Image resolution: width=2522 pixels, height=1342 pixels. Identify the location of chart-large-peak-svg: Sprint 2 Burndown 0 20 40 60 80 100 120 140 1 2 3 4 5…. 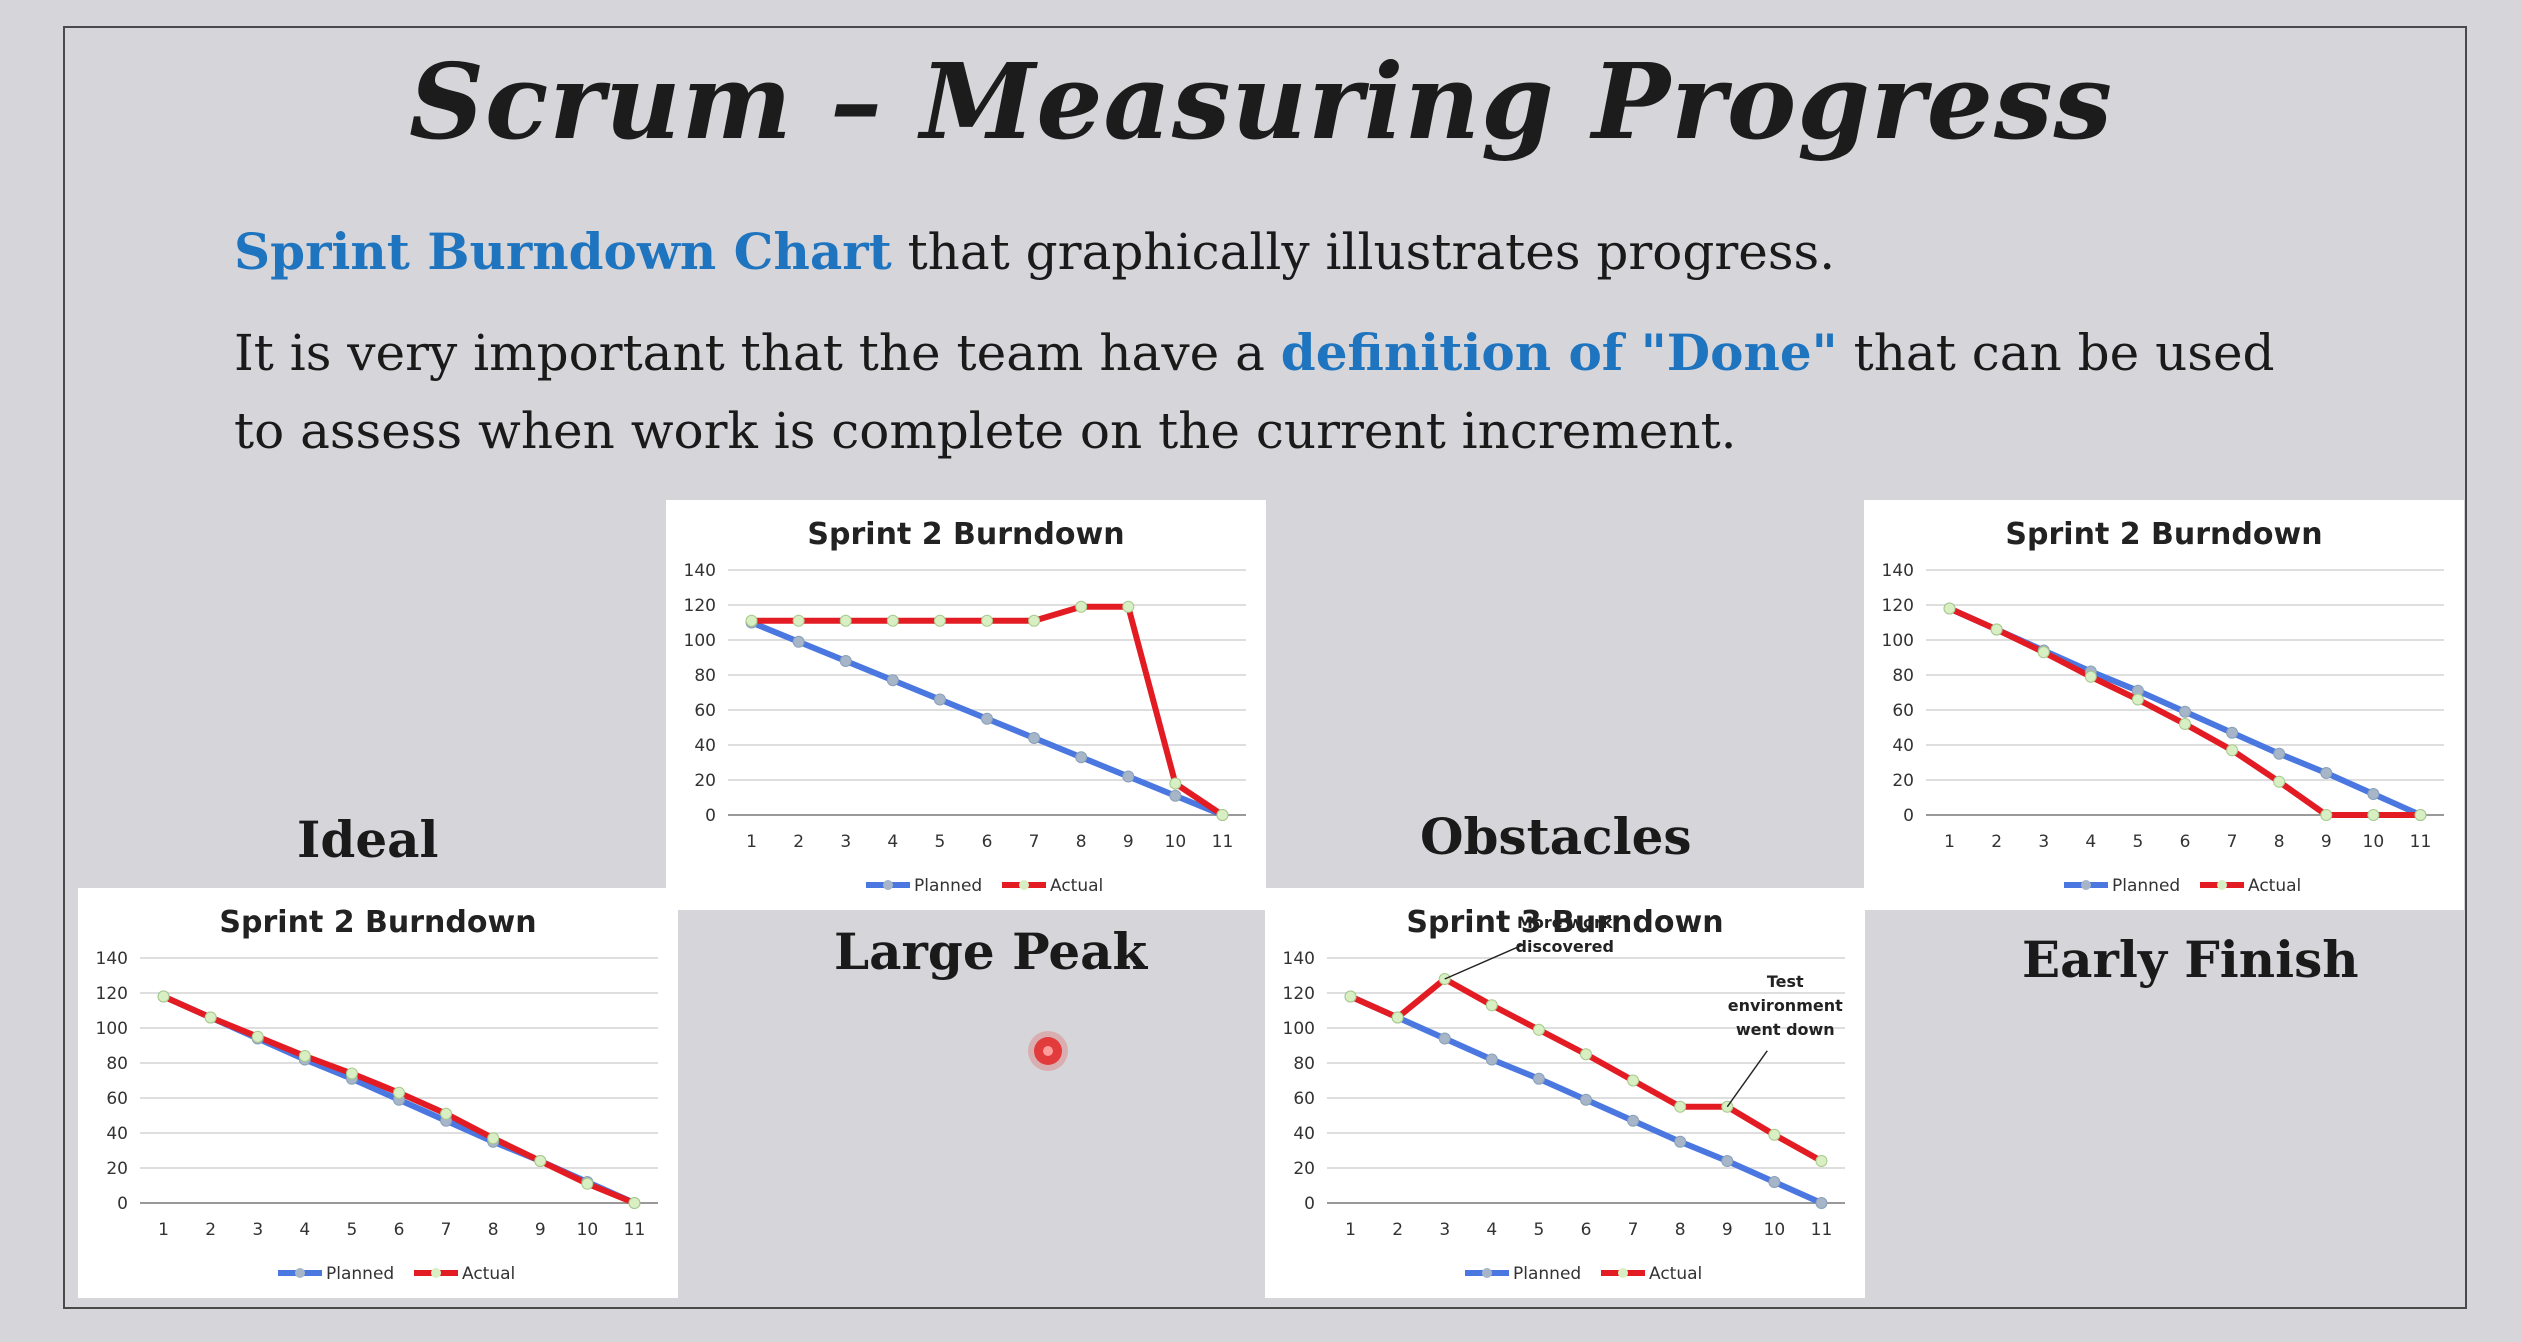
(965, 706).